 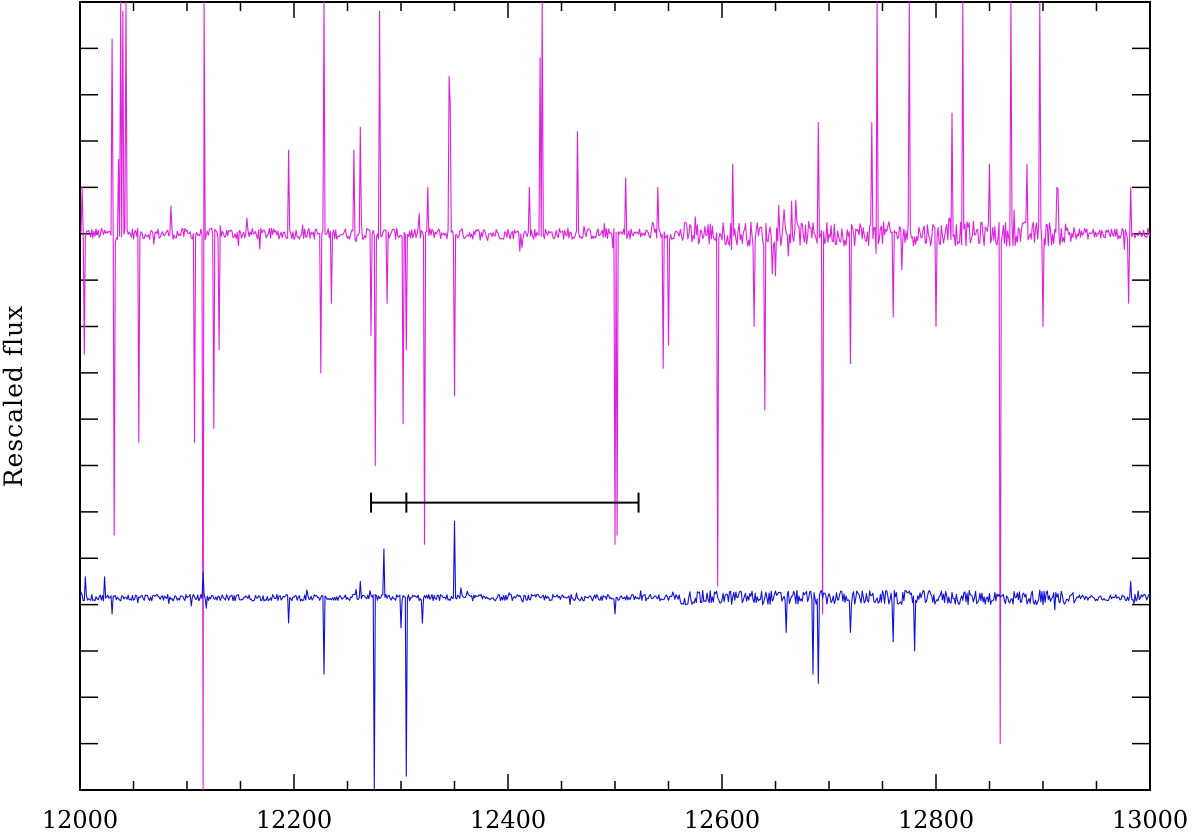 What do you see at coordinates (508, 820) in the screenshot?
I see `x-tick-label: 12400` at bounding box center [508, 820].